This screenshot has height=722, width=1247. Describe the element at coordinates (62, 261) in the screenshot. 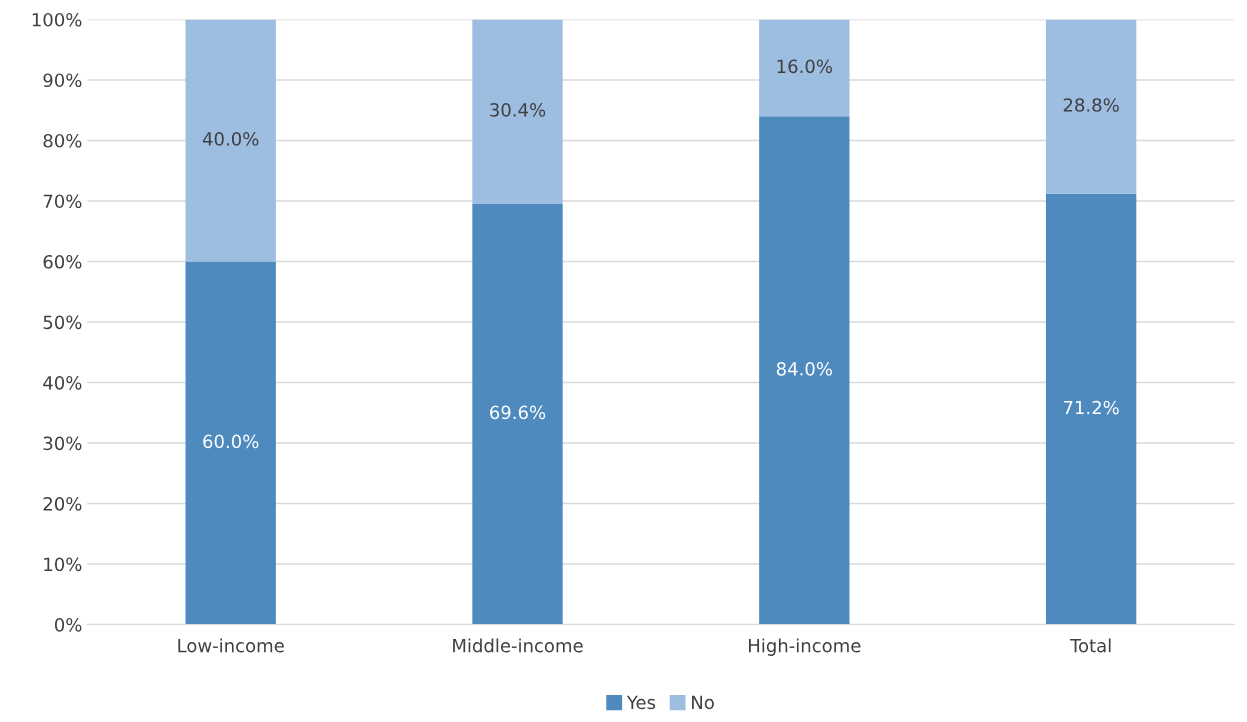

I see `y-tick-label: 60%` at that location.